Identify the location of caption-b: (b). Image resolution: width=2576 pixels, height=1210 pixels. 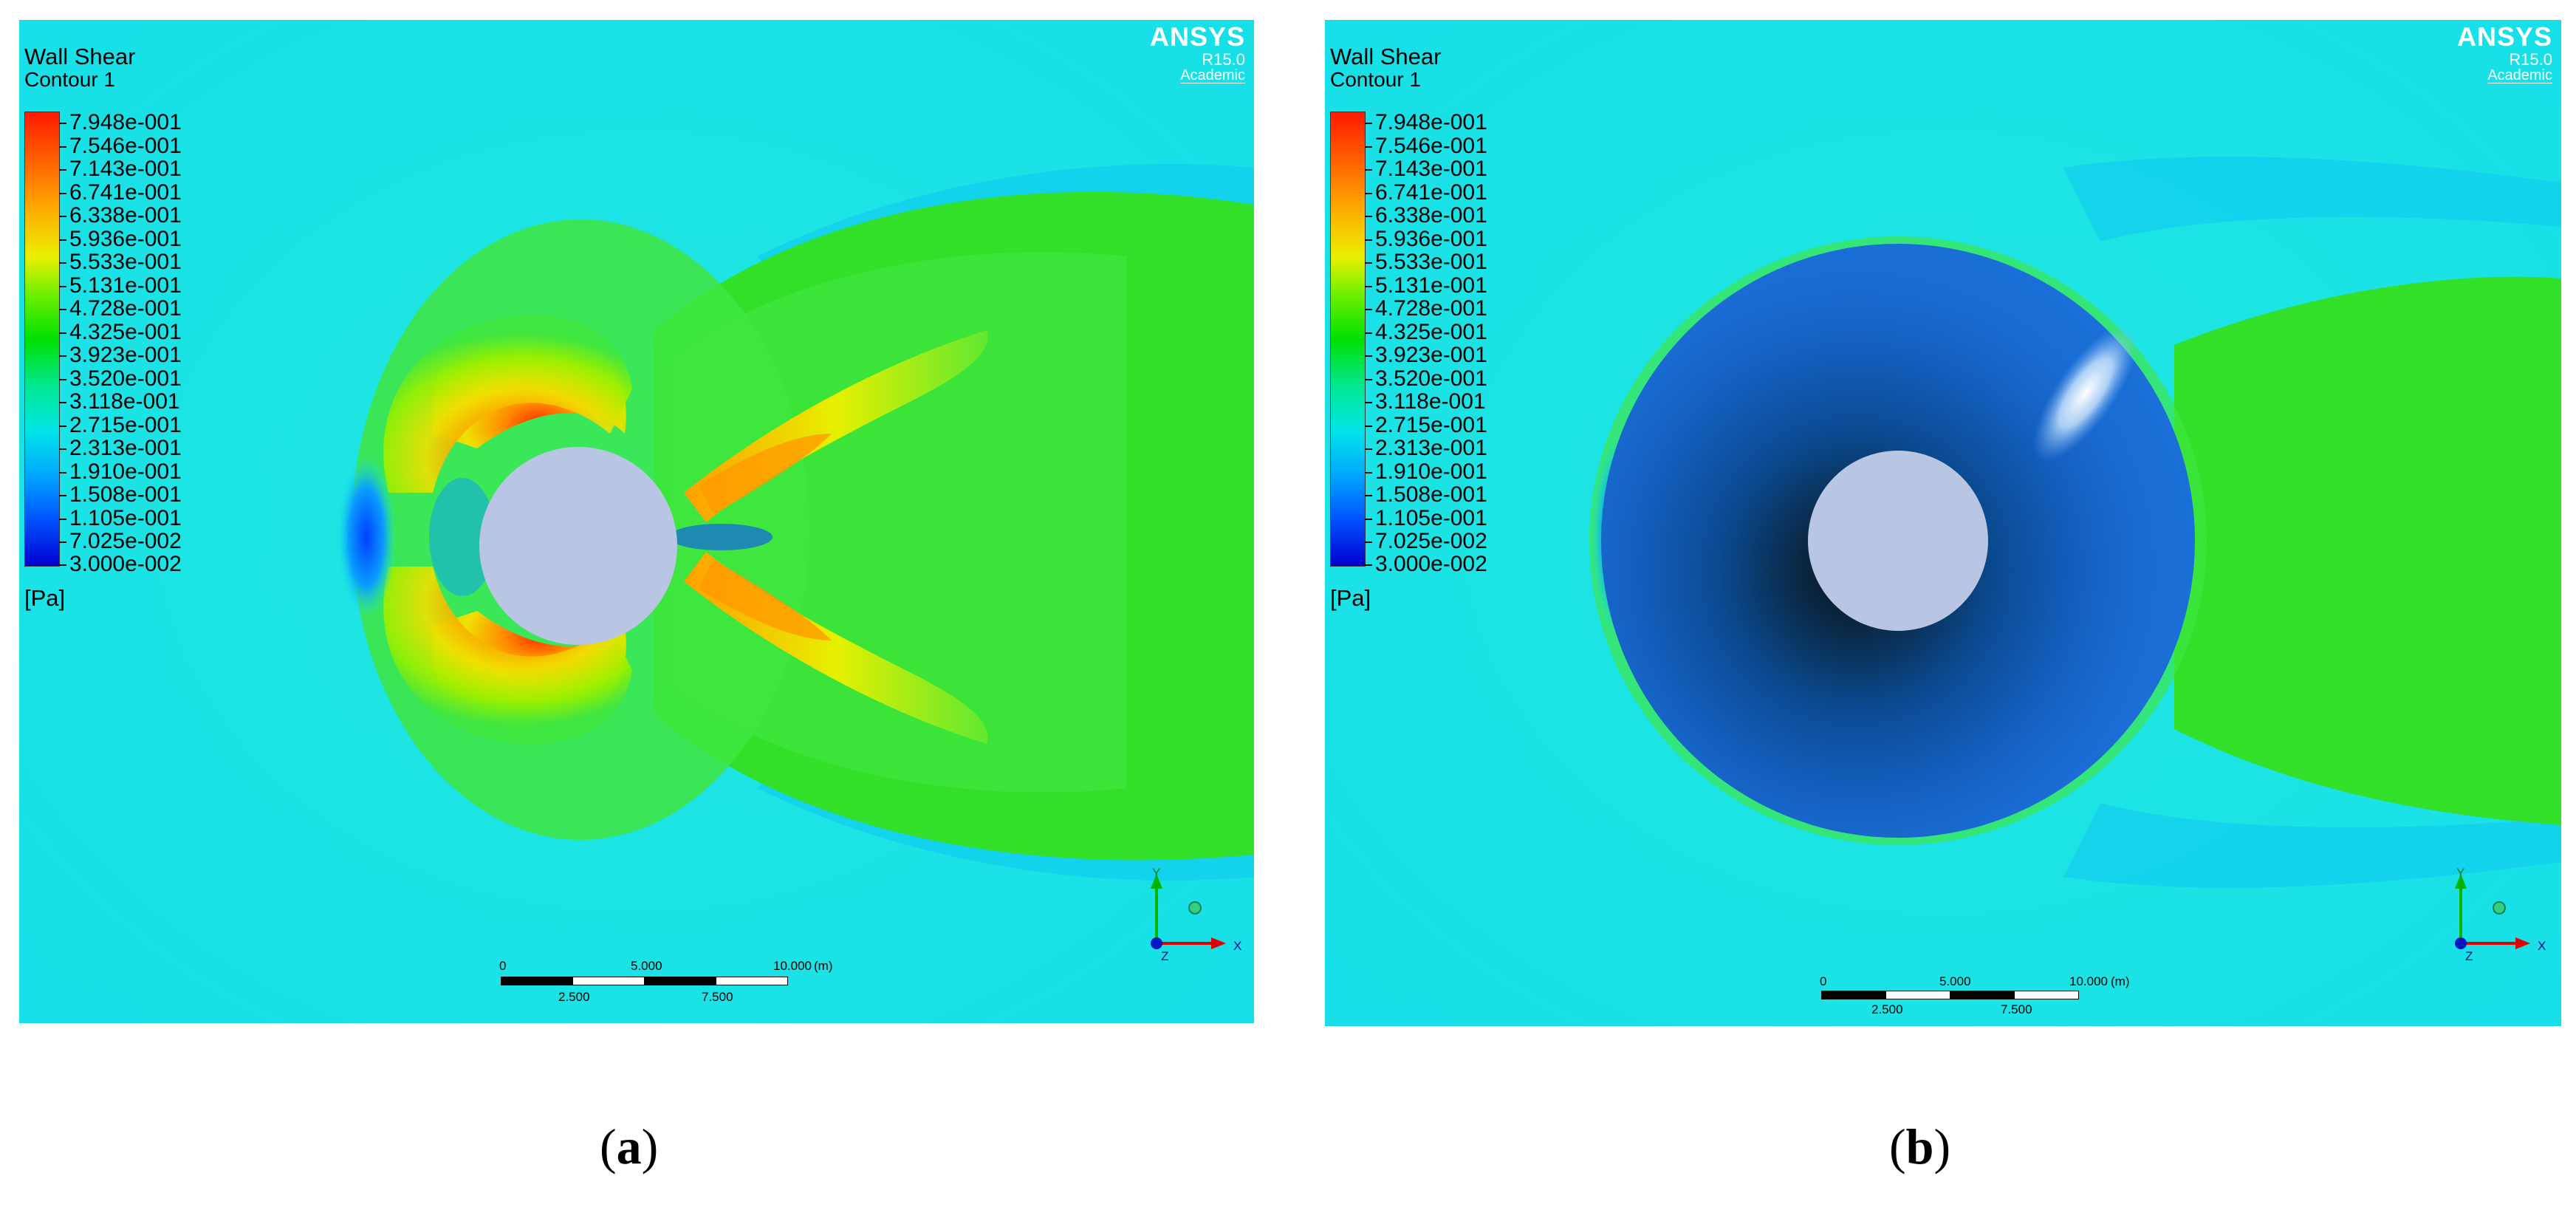
(1919, 1147).